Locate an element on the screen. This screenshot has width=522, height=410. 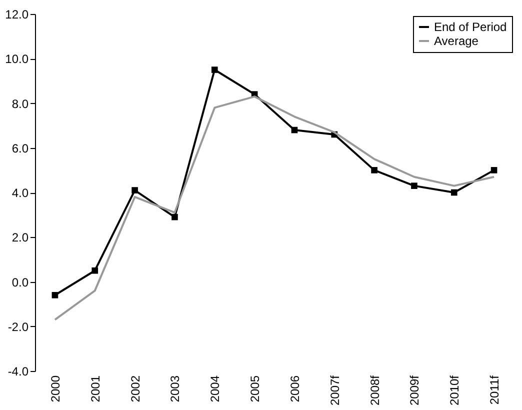
legend-label: Average is located at coordinates (456, 41).